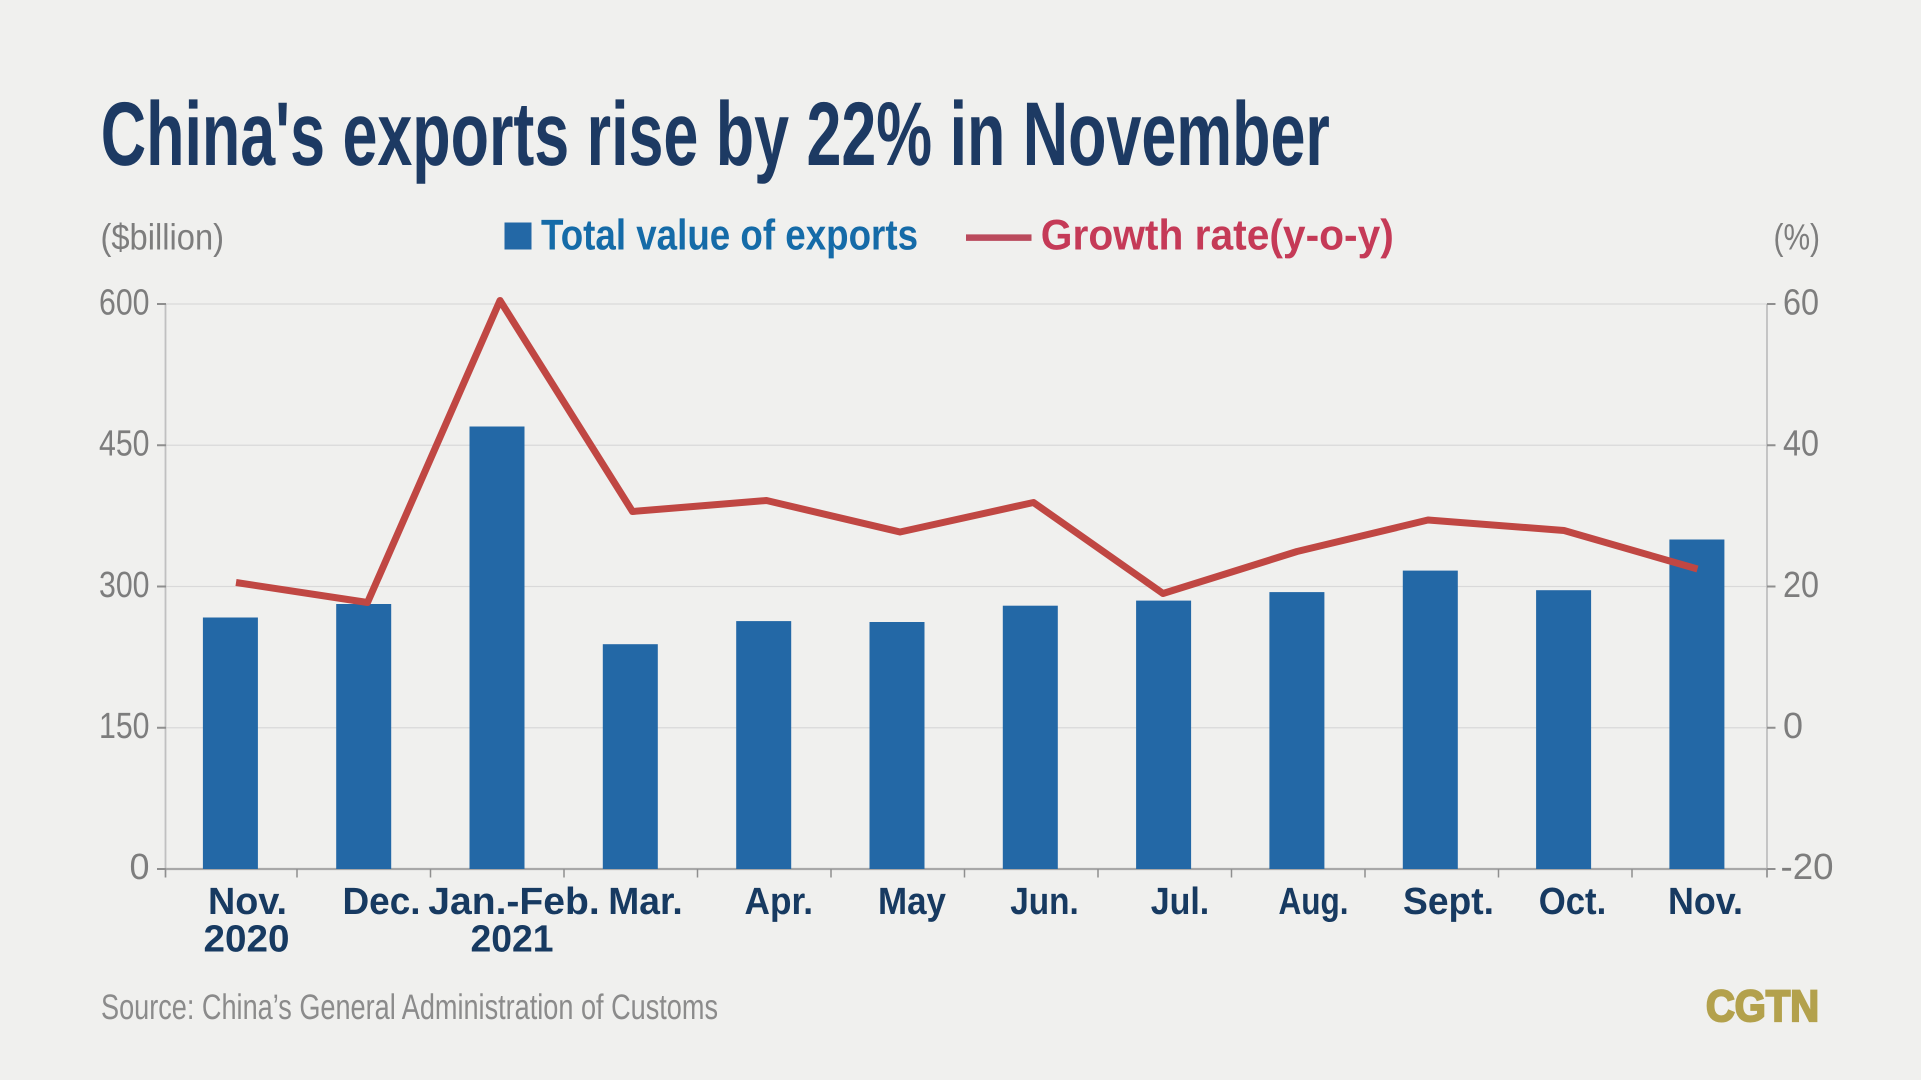 This screenshot has height=1080, width=1921. I want to click on svg-text: May, so click(912, 902).